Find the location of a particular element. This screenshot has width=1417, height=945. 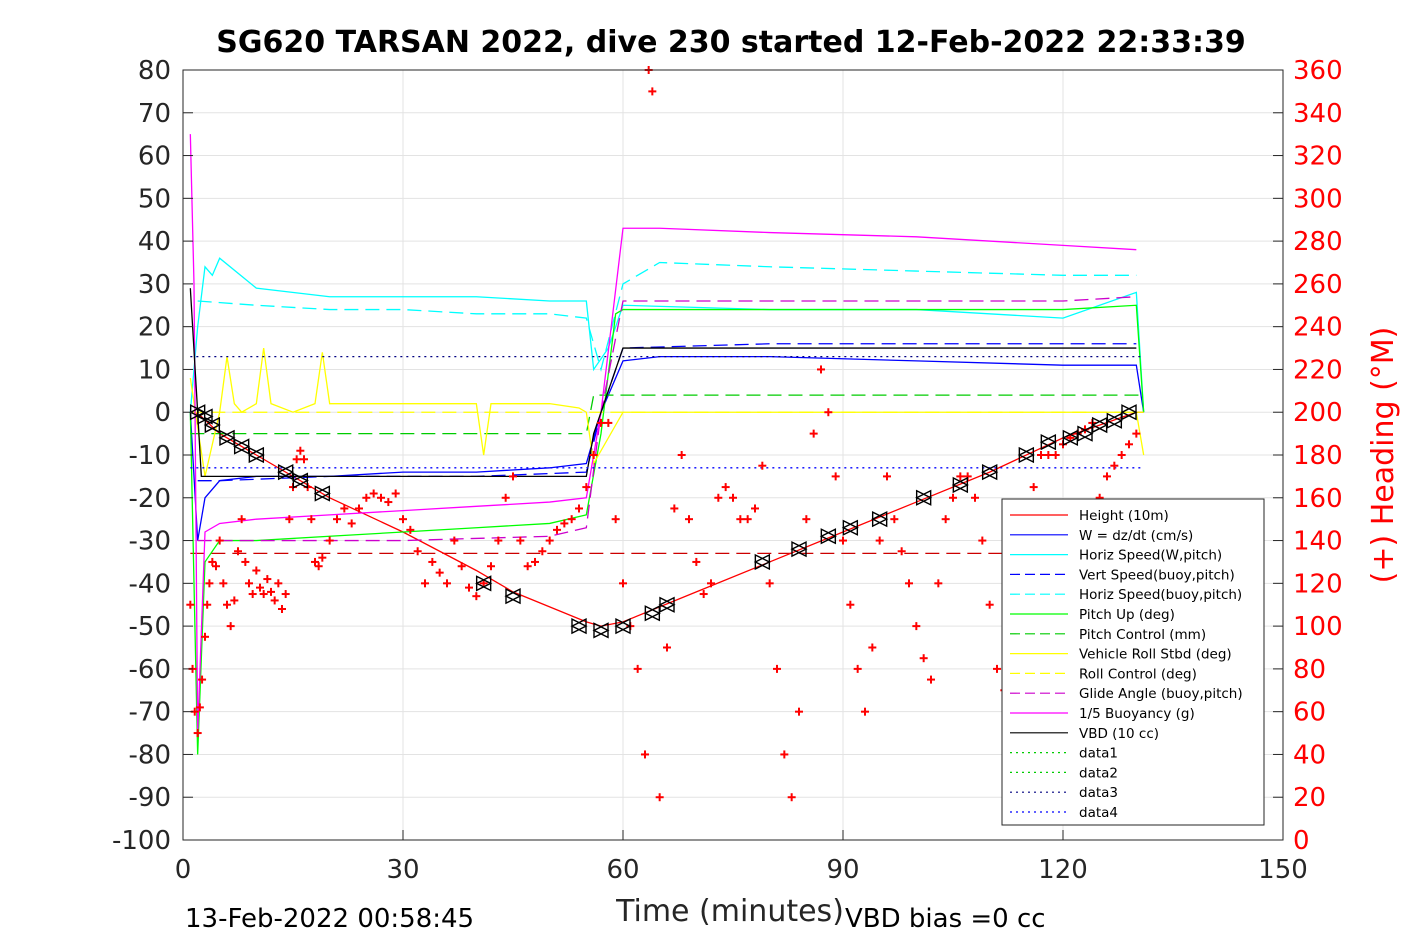

y-left-tick-label: 30 is located at coordinates (154, 285).